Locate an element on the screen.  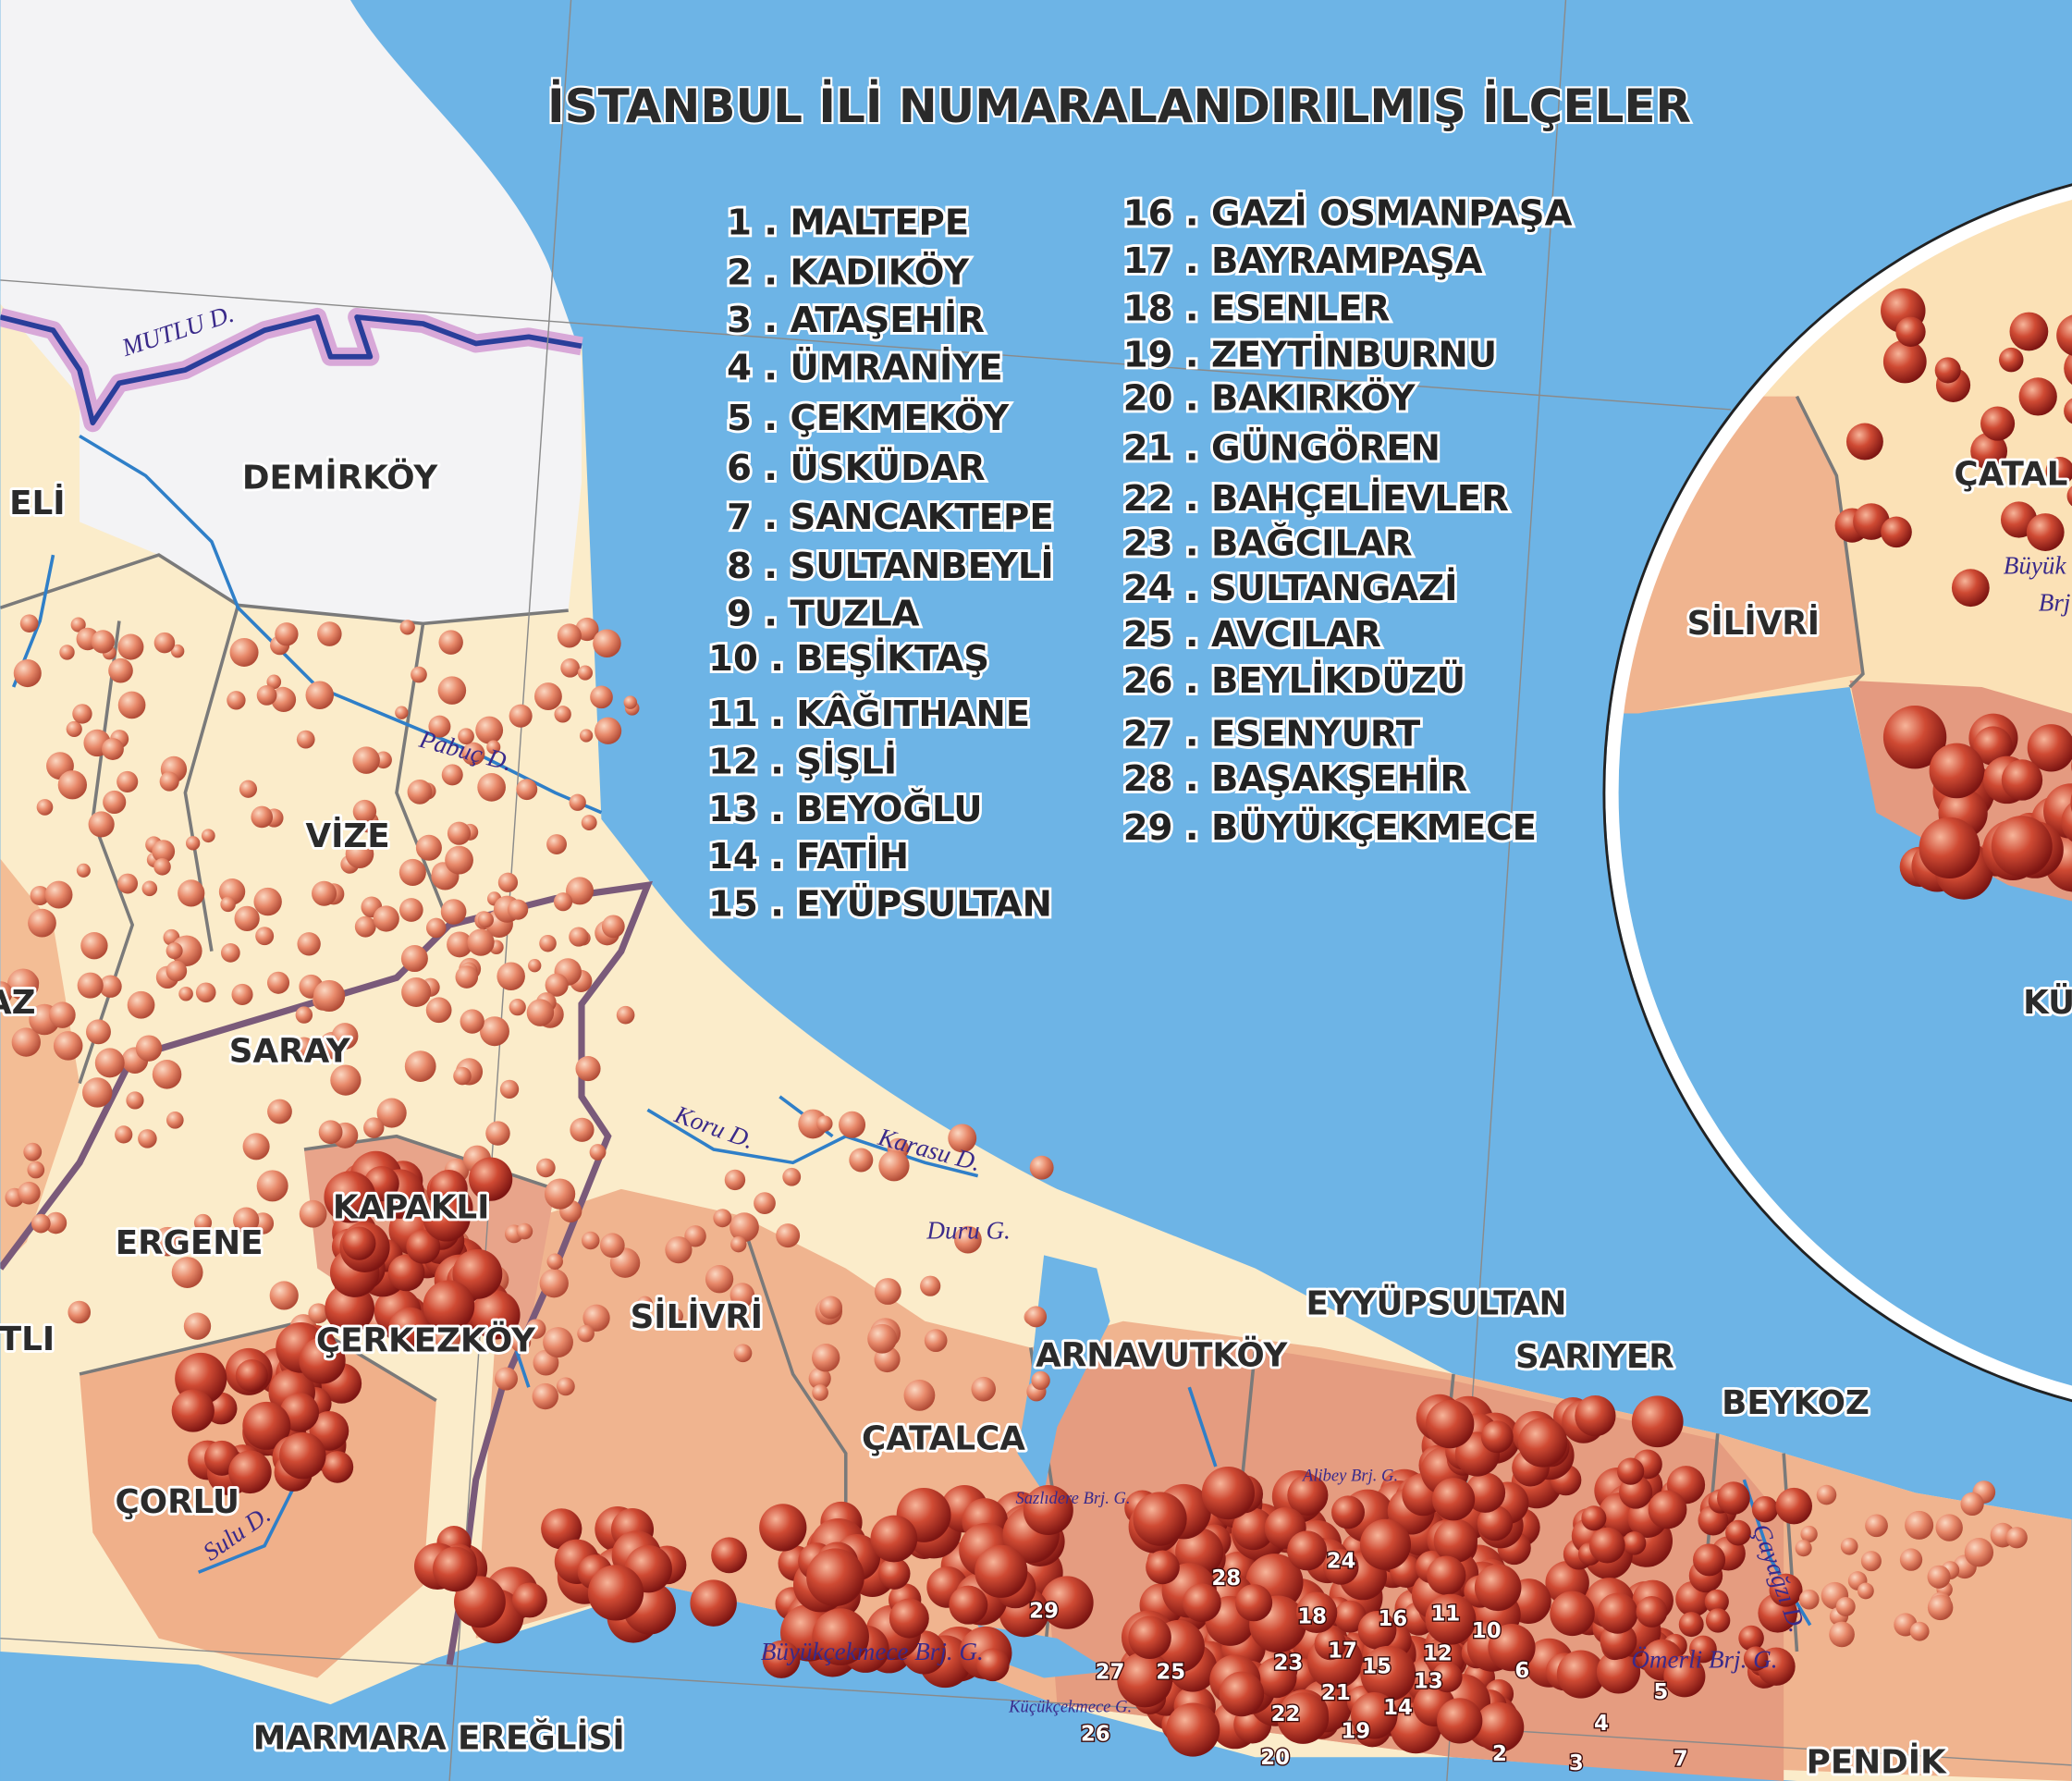
district-number: 12 is located at coordinates (1438, 1653).